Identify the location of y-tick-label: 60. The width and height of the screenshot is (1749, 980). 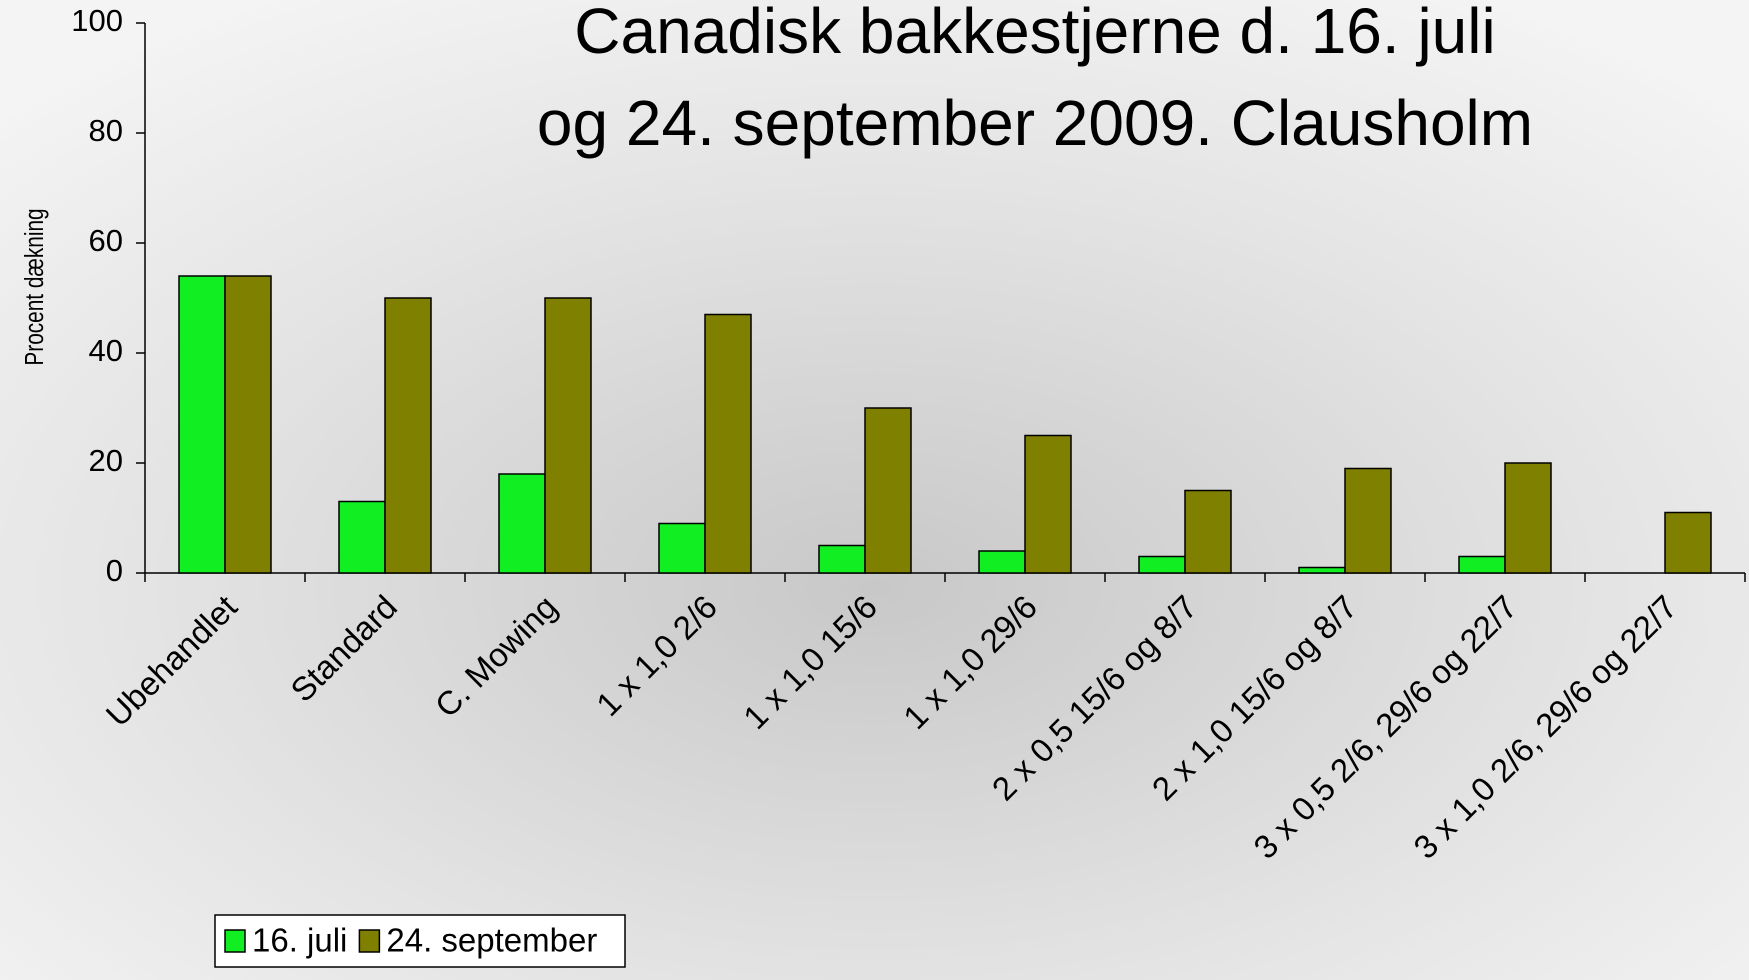
(106, 240).